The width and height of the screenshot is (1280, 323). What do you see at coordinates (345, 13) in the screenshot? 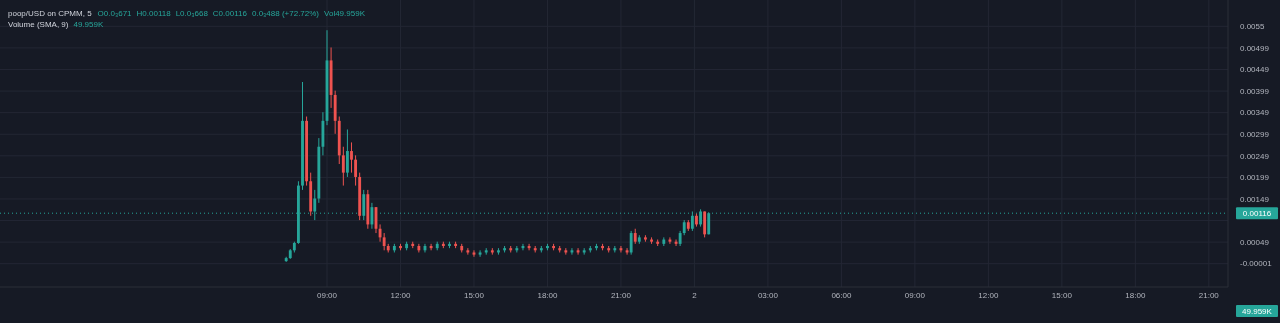
I see `annotation: Vol49.959K` at bounding box center [345, 13].